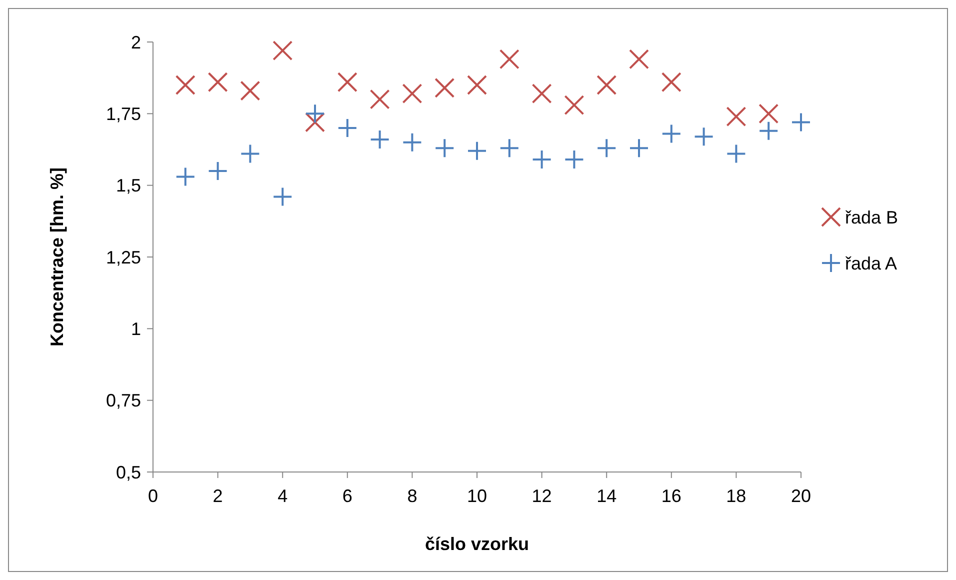  What do you see at coordinates (736, 496) in the screenshot?
I see `x-tick-label: 18` at bounding box center [736, 496].